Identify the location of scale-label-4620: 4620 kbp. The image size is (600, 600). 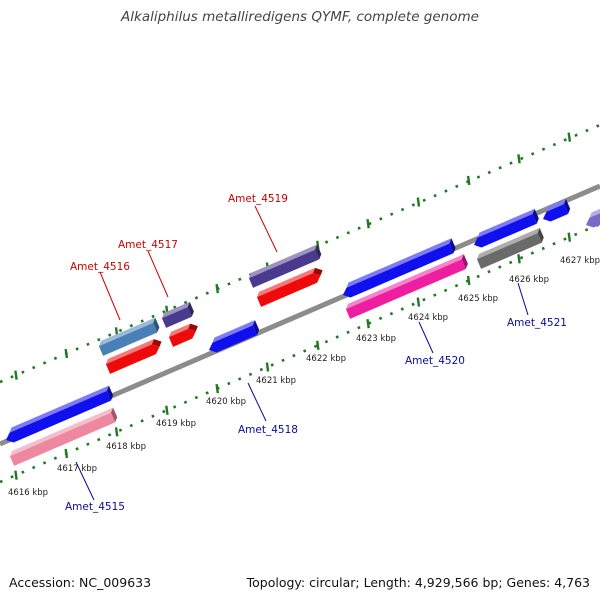
(226, 402).